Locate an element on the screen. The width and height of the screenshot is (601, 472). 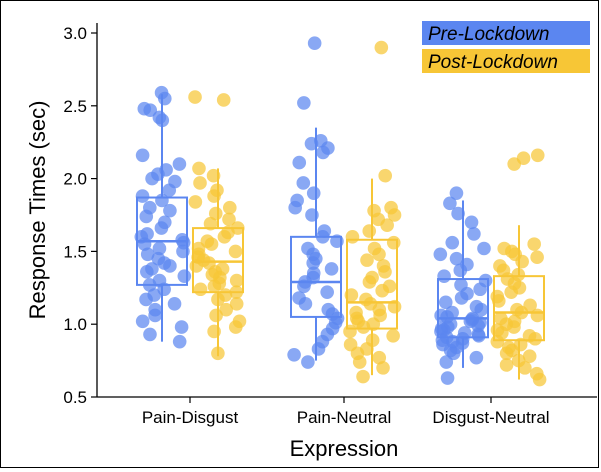
y-tick-label: 1.0 is located at coordinates (75, 324).